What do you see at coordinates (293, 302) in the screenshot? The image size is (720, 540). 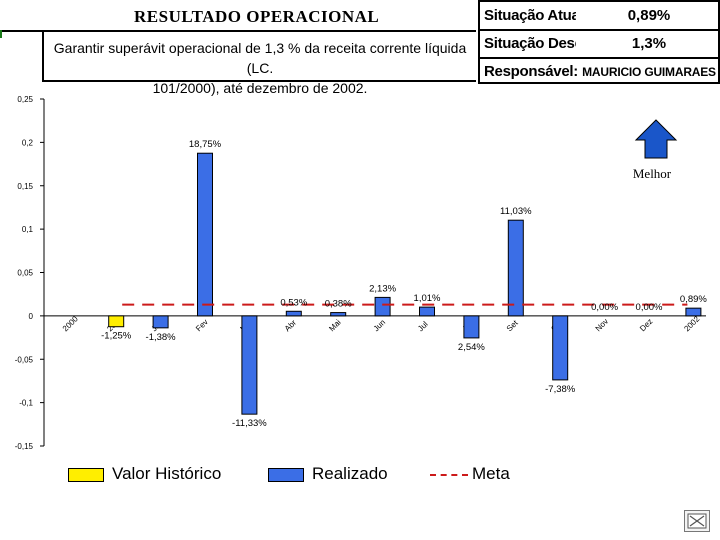 I see `data-label: 0,53%` at bounding box center [293, 302].